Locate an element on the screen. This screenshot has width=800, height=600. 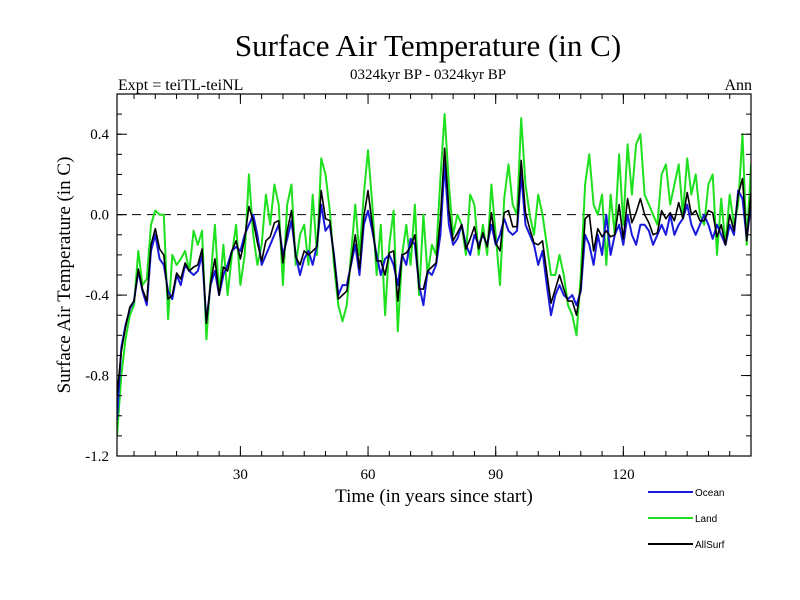
x-tick-label: 120 is located at coordinates (623, 475).